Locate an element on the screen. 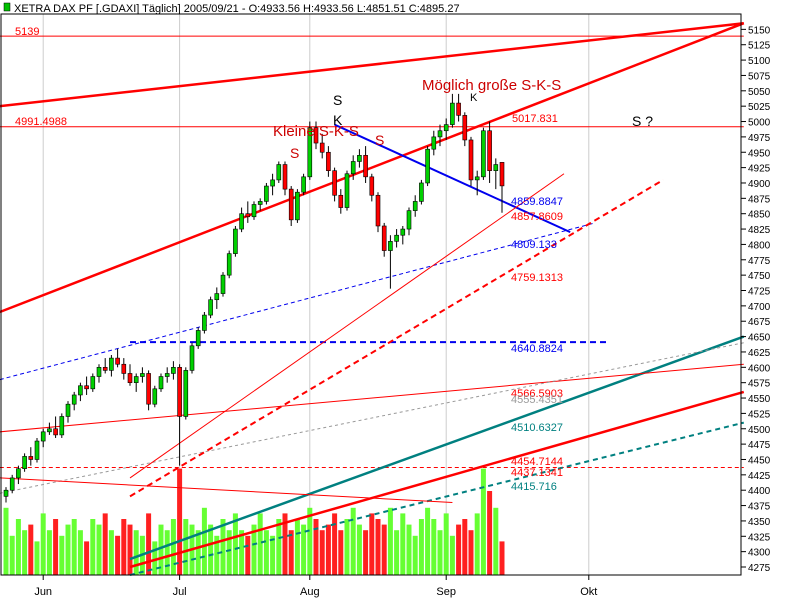 The image size is (800, 600). y-tick-label: 4300 is located at coordinates (759, 553).